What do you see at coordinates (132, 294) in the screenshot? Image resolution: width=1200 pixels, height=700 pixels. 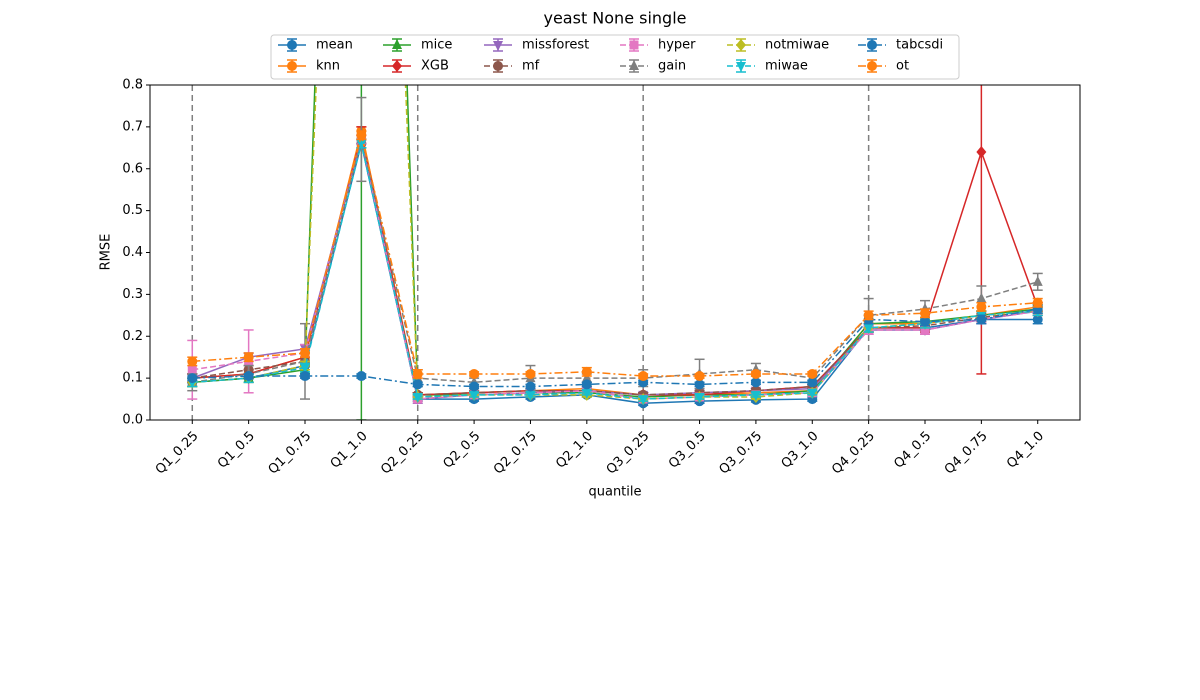 I see `y-tick-label: 0.3` at bounding box center [132, 294].